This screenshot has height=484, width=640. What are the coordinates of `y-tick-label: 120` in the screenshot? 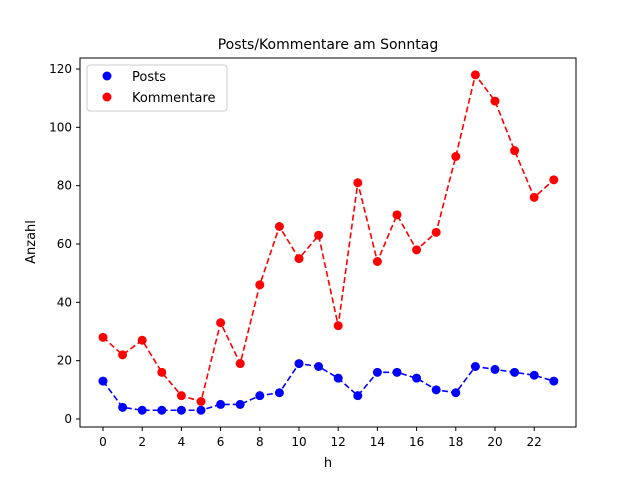 It's located at (60, 69).